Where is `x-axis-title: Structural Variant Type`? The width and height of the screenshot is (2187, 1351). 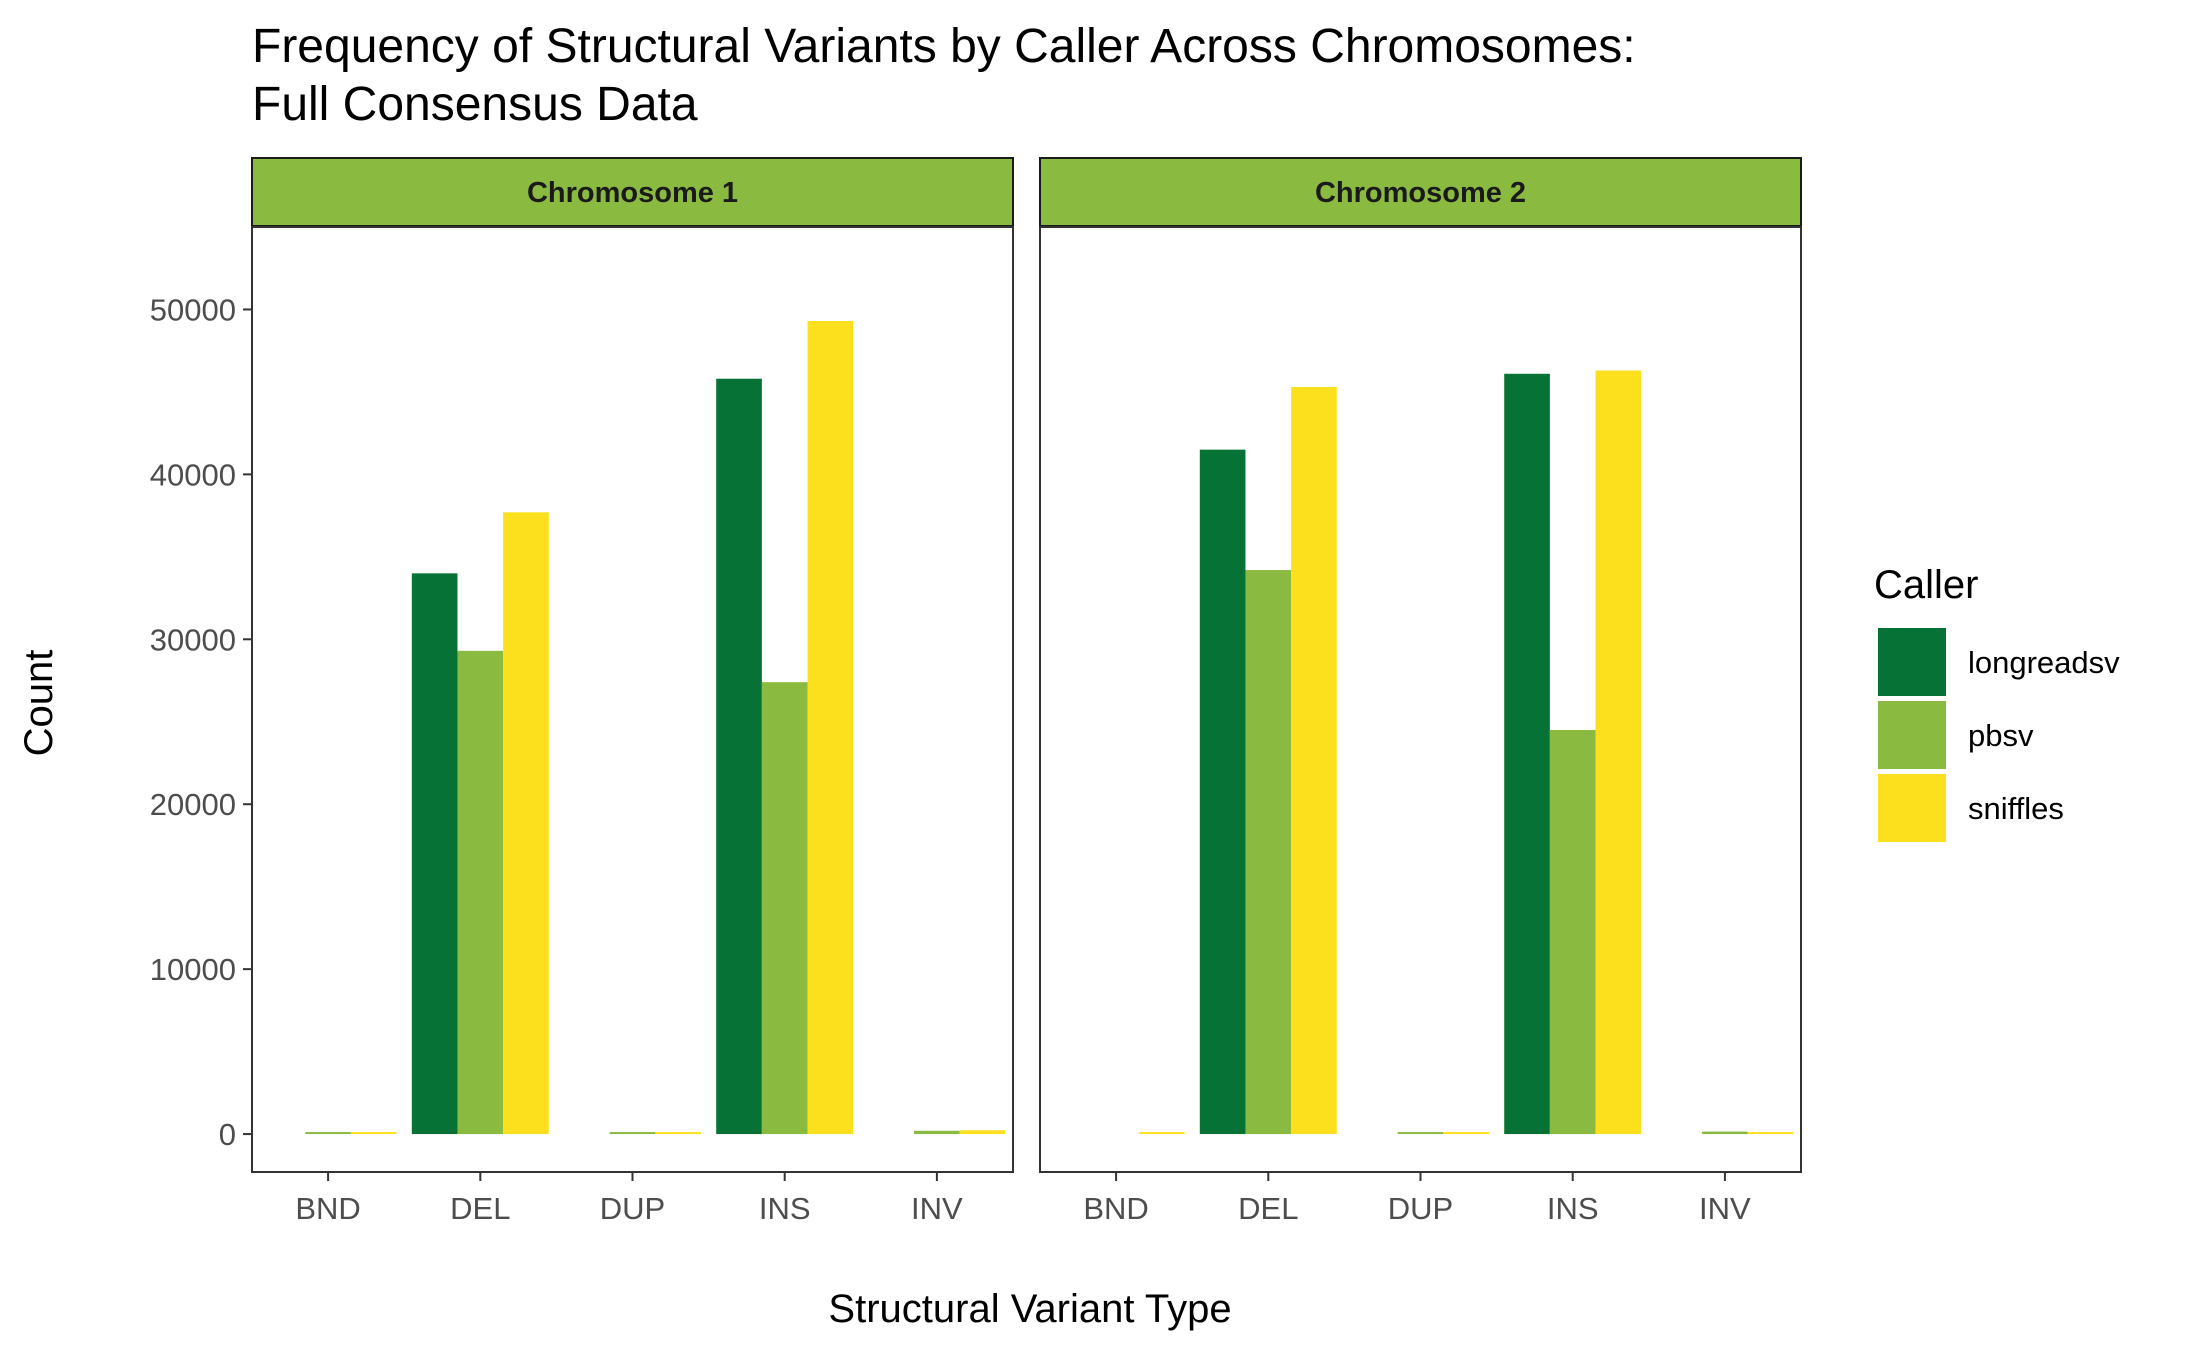 x-axis-title: Structural Variant Type is located at coordinates (1029, 1309).